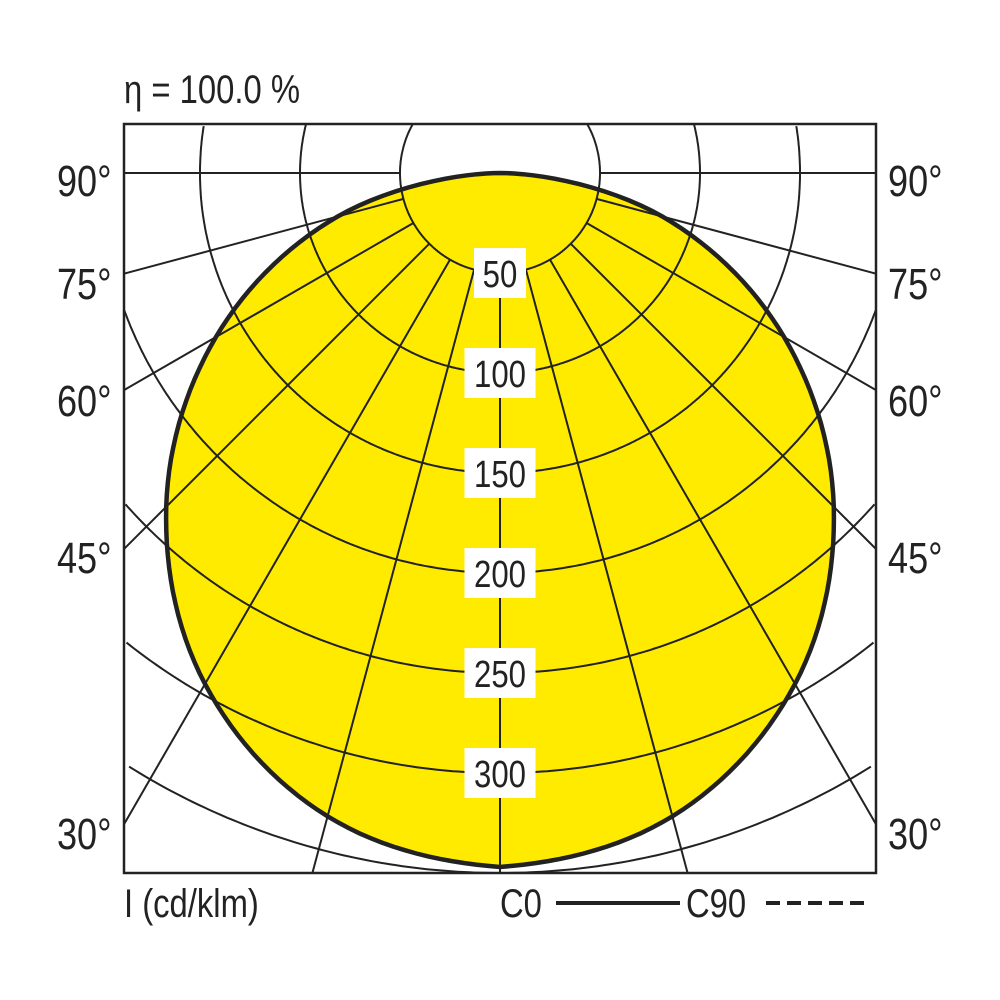  What do you see at coordinates (915, 834) in the screenshot?
I see `angle-label-right-30: 30°` at bounding box center [915, 834].